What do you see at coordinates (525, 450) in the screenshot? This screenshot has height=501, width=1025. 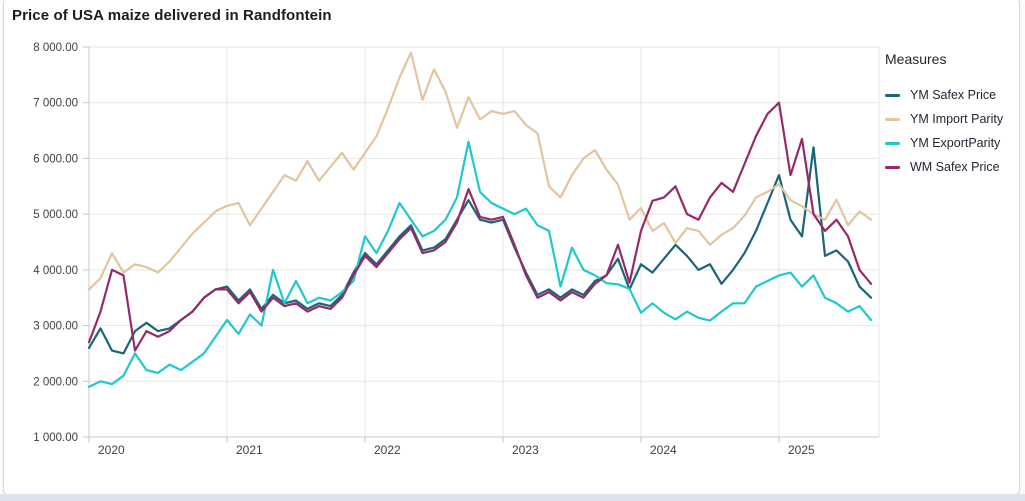 I see `x-axis-label: 2023` at bounding box center [525, 450].